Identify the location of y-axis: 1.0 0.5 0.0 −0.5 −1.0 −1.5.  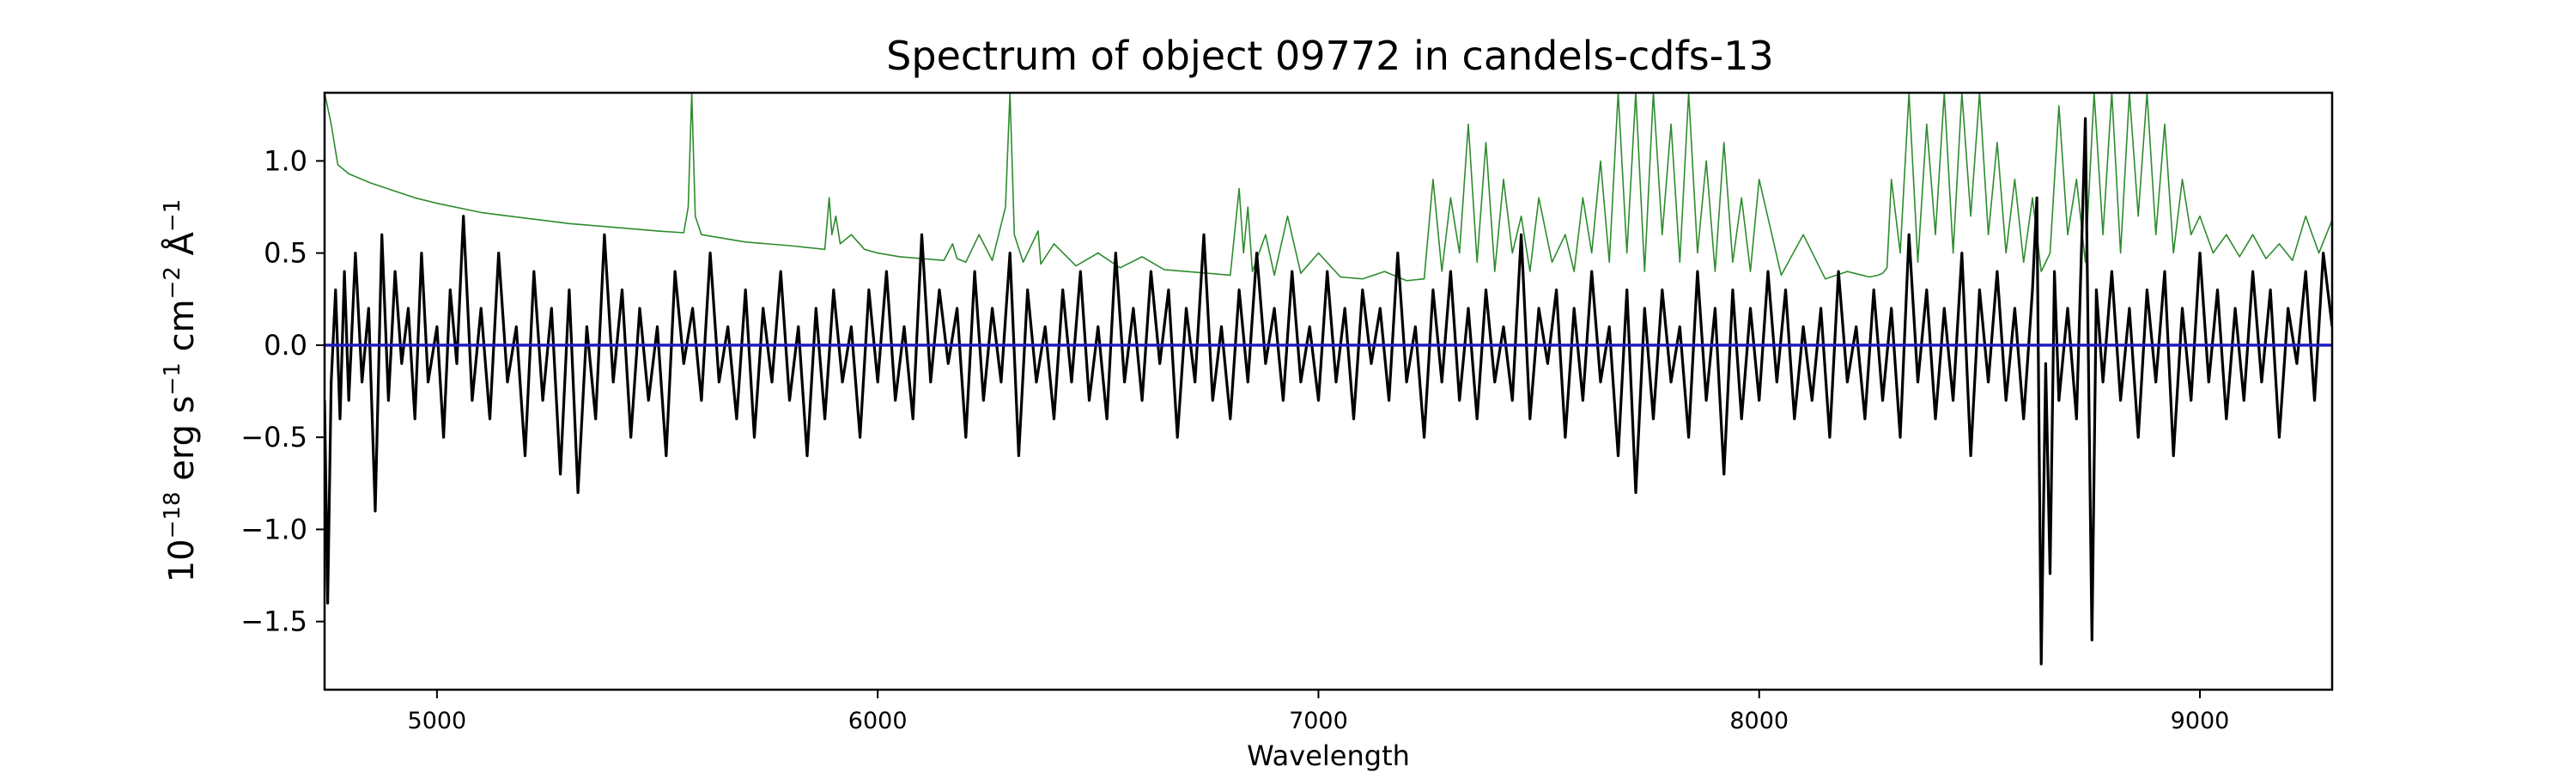
(282, 391).